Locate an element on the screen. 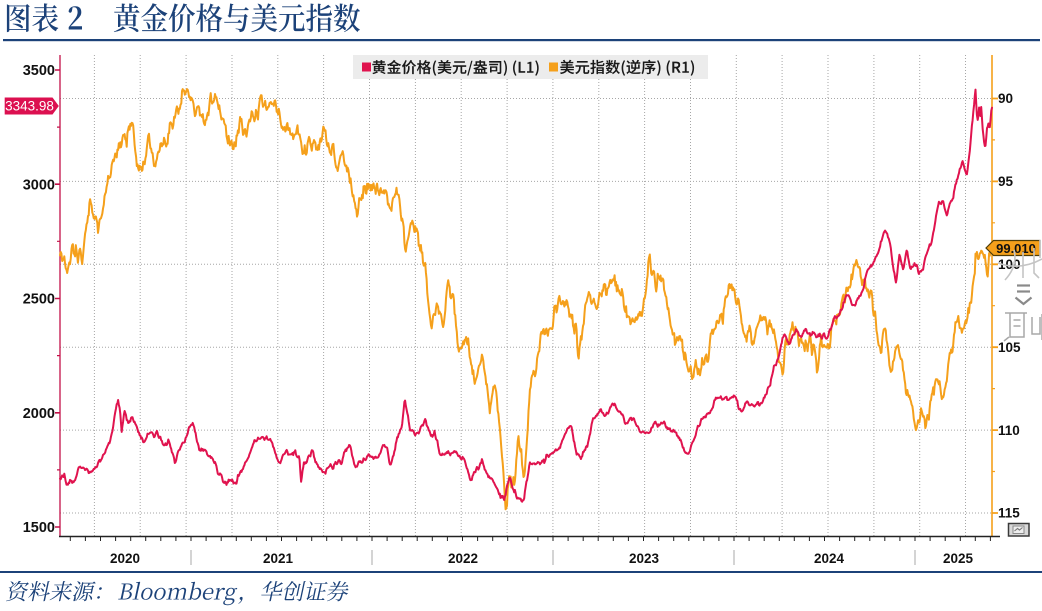 This screenshot has width=1042, height=611. svg-text: 3000 is located at coordinates (39, 185).